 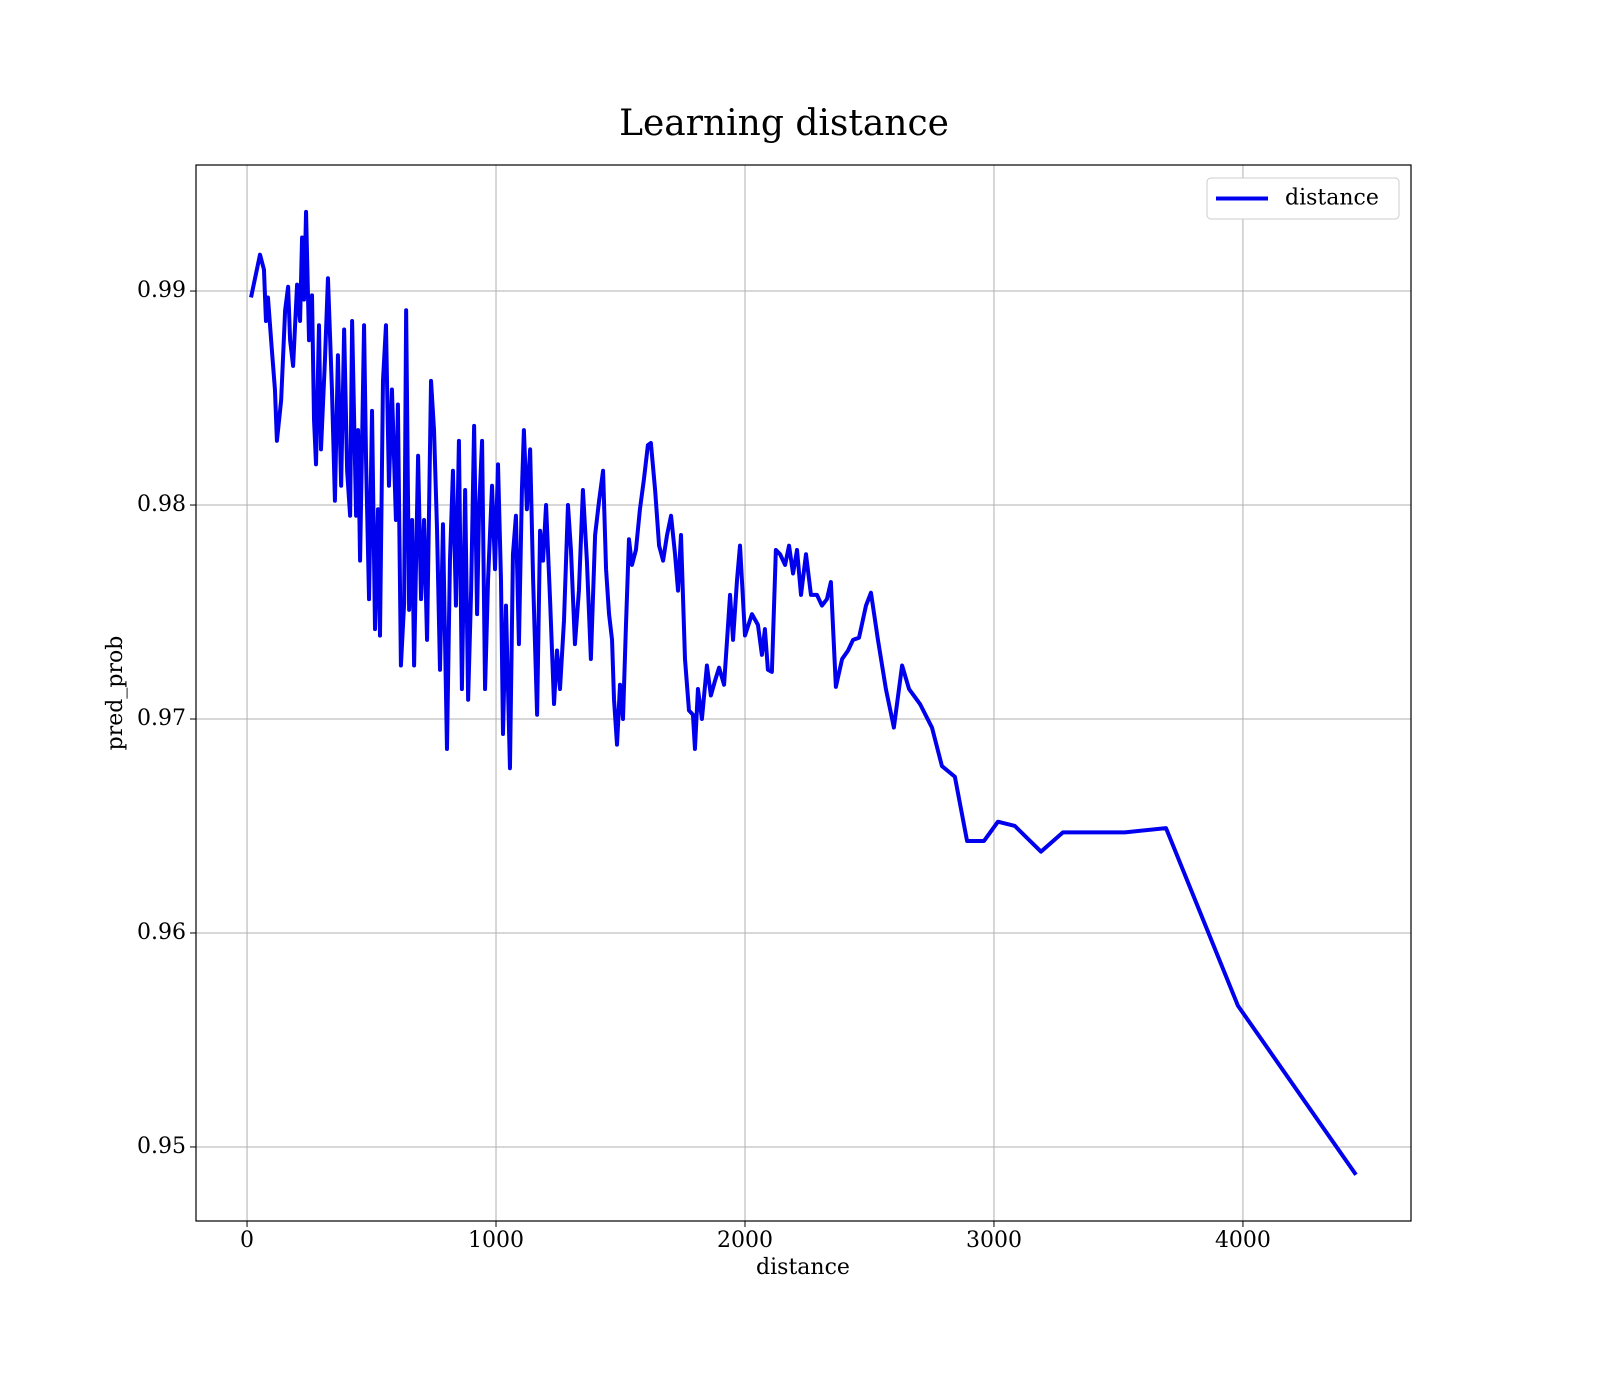 I want to click on x-axis-label: distance, so click(x=803, y=1267).